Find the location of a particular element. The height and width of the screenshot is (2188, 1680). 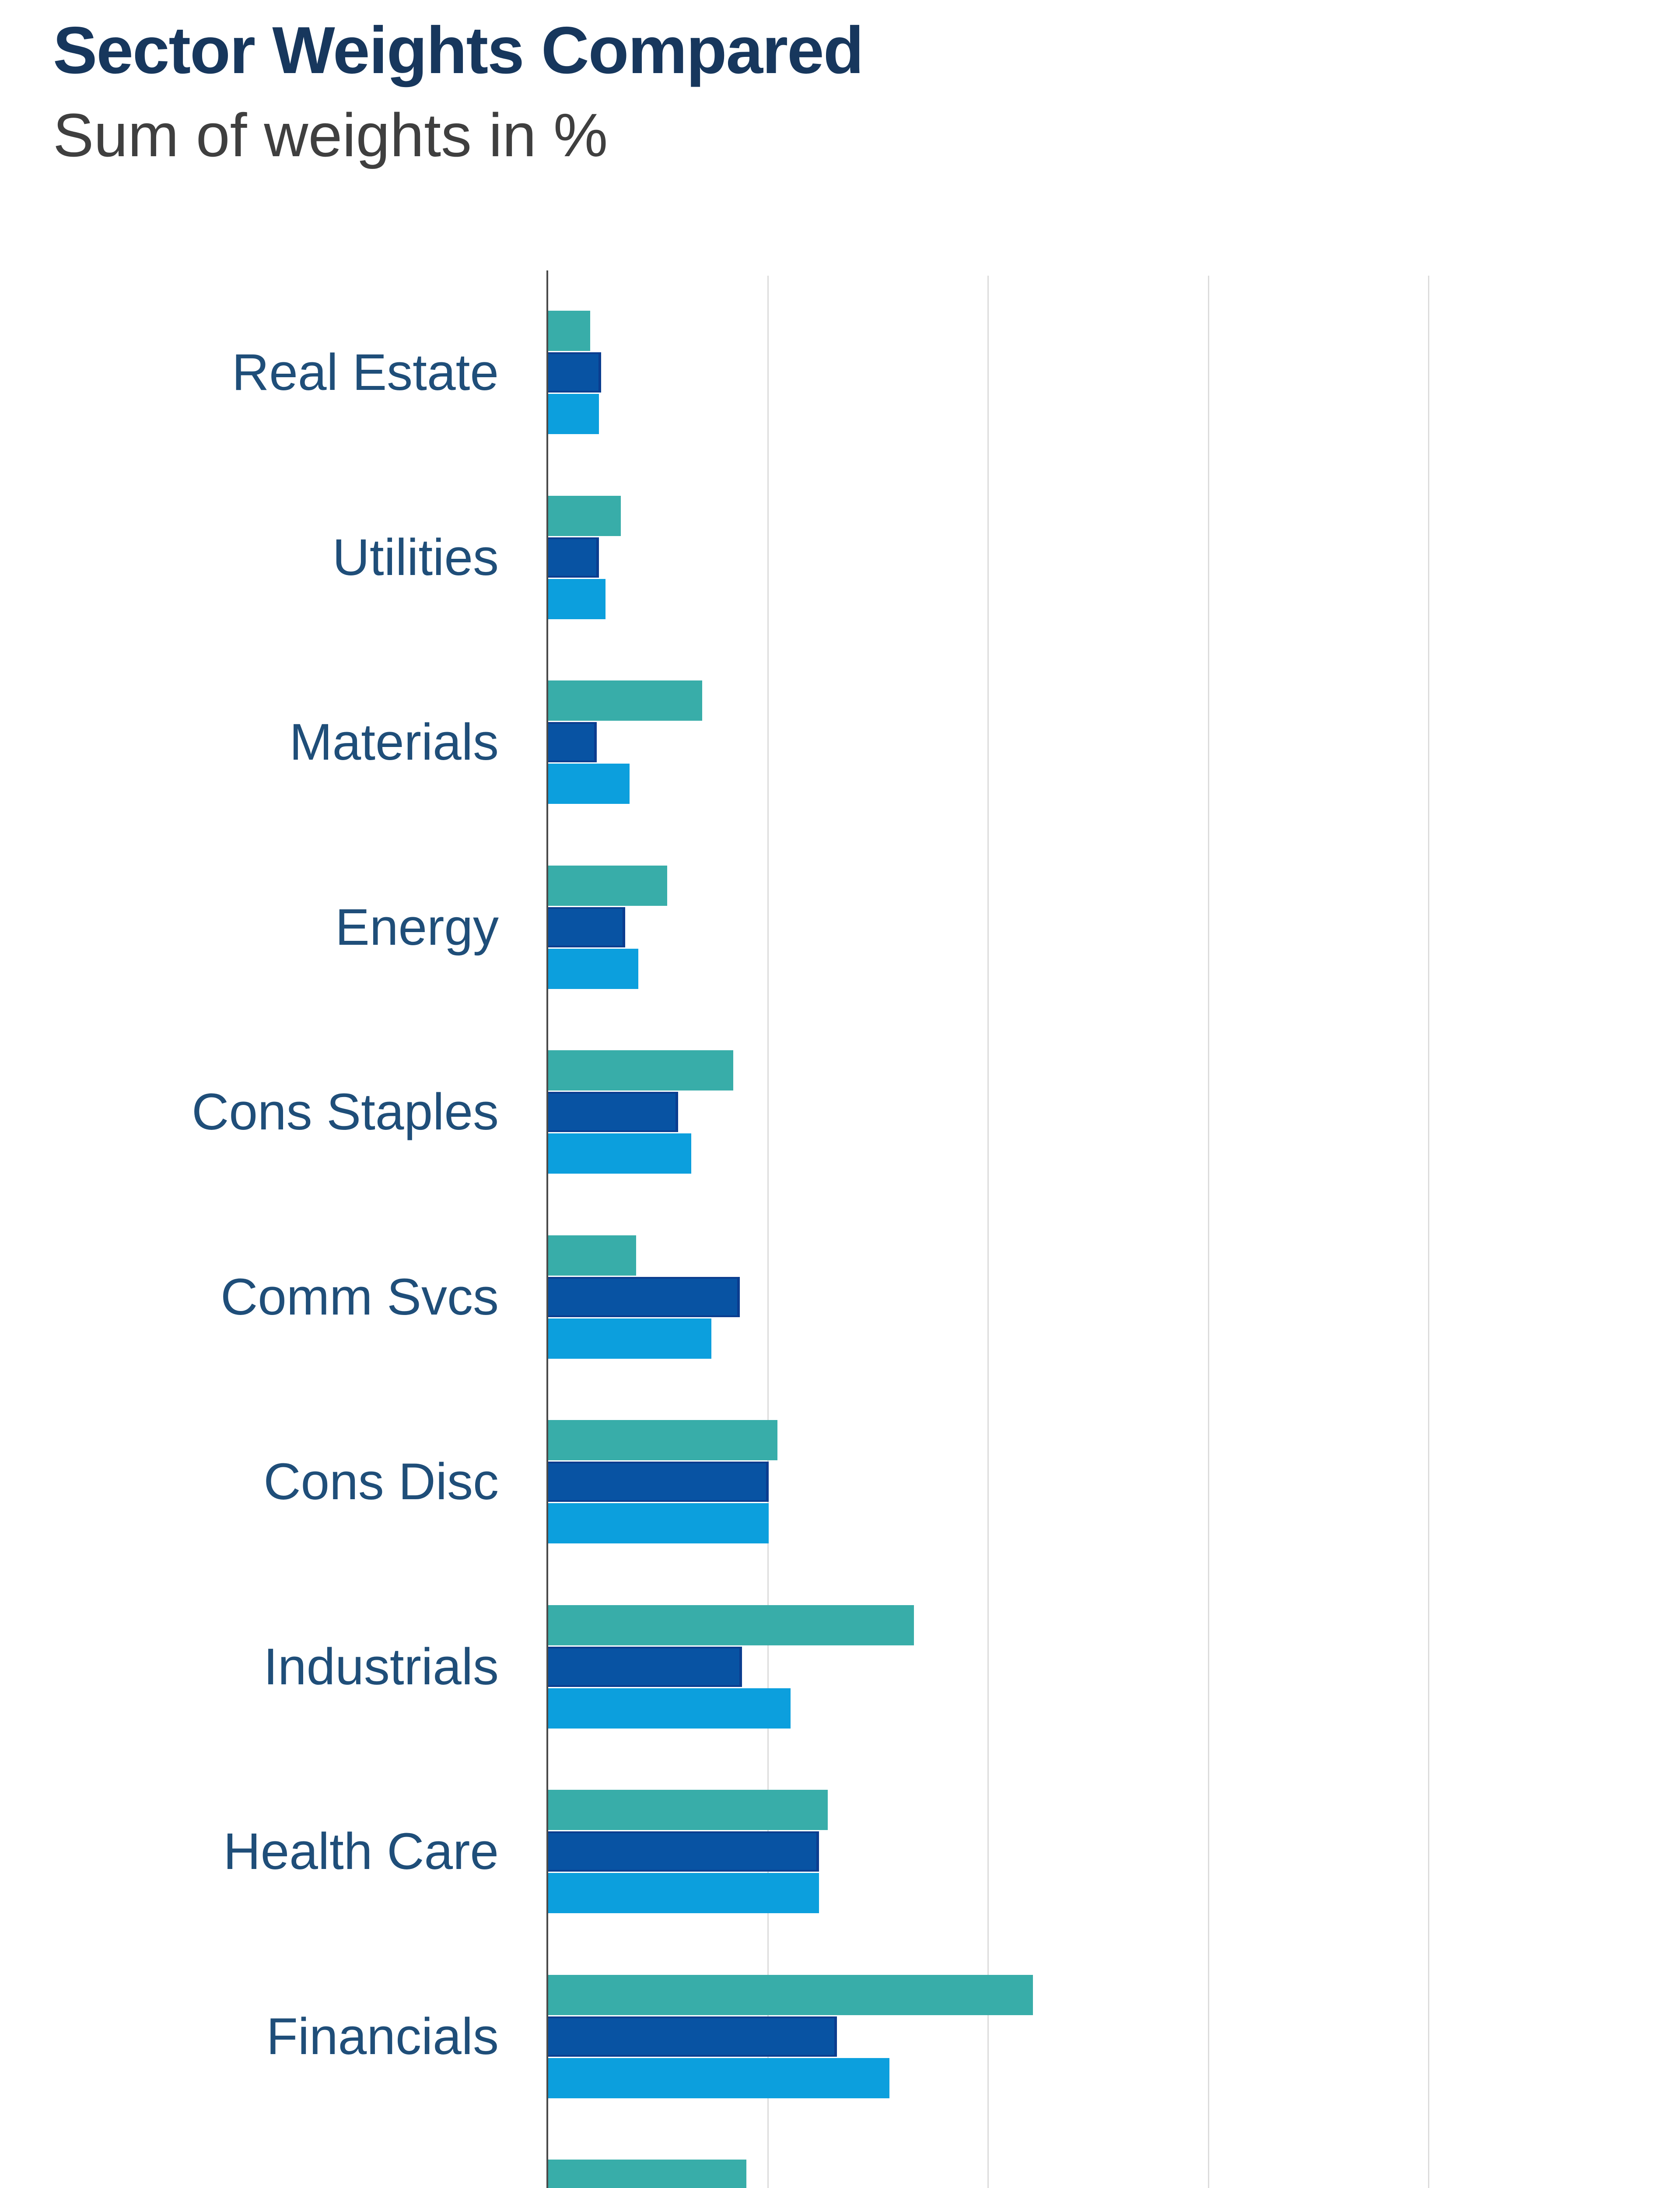

category-label: Comm Svcs is located at coordinates (359, 1297).